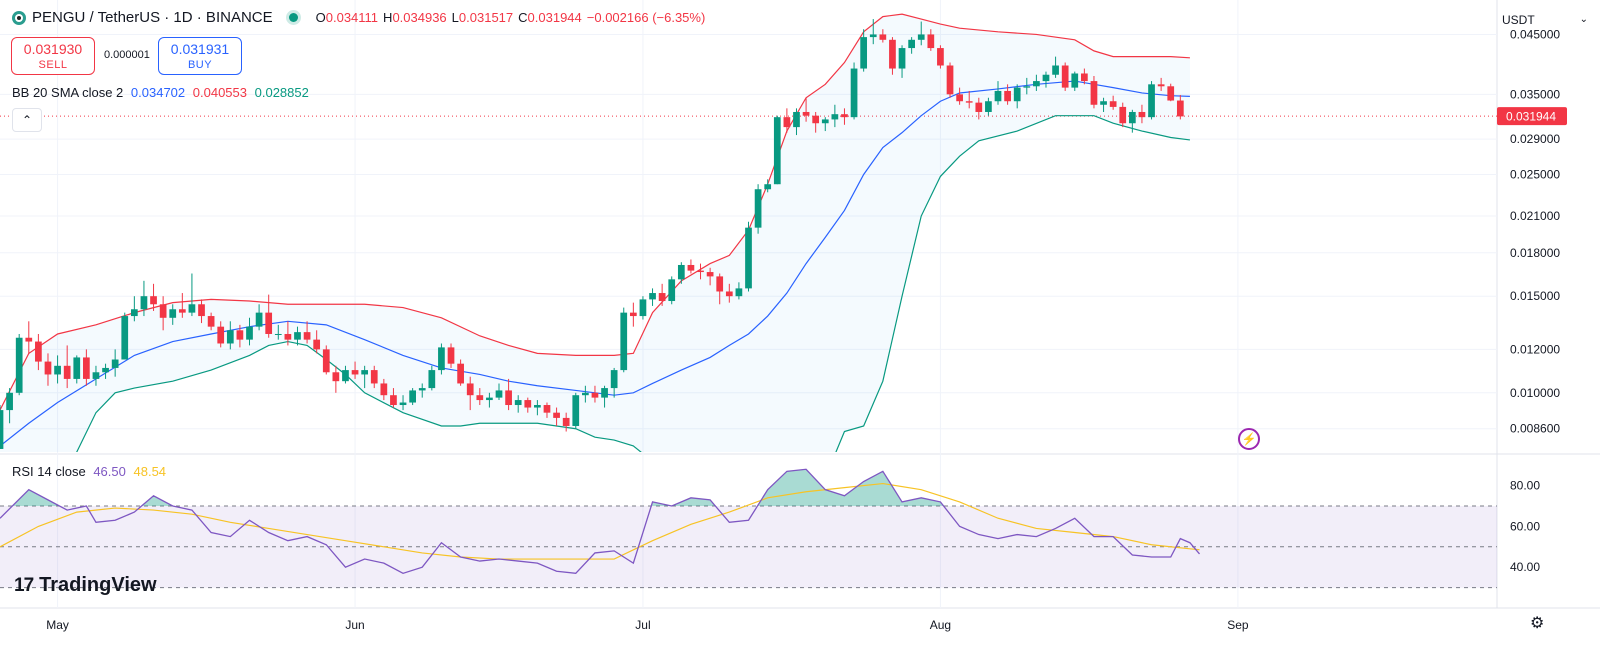 The image size is (1600, 645). What do you see at coordinates (1249, 439) in the screenshot?
I see `flash-icon: ⚡` at bounding box center [1249, 439].